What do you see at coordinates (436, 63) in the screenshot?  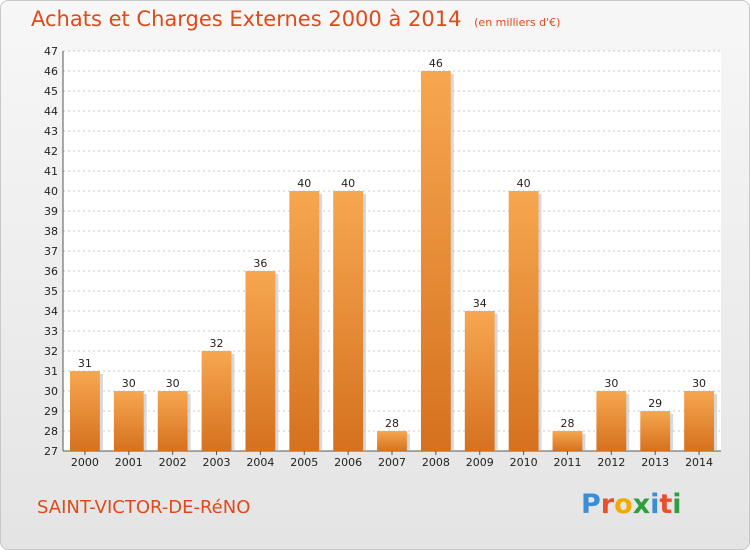 I see `data-label-2008: 46` at bounding box center [436, 63].